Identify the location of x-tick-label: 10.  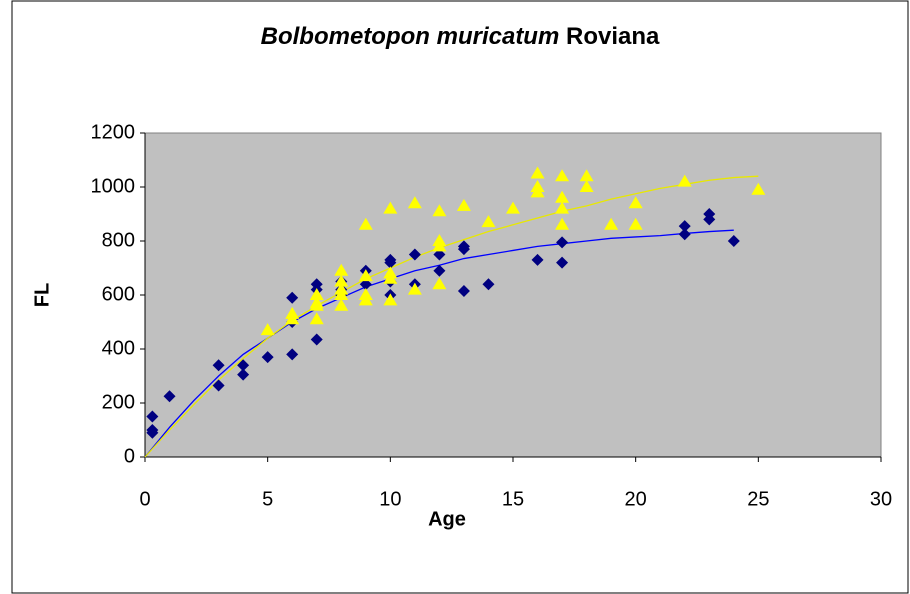
(390, 499).